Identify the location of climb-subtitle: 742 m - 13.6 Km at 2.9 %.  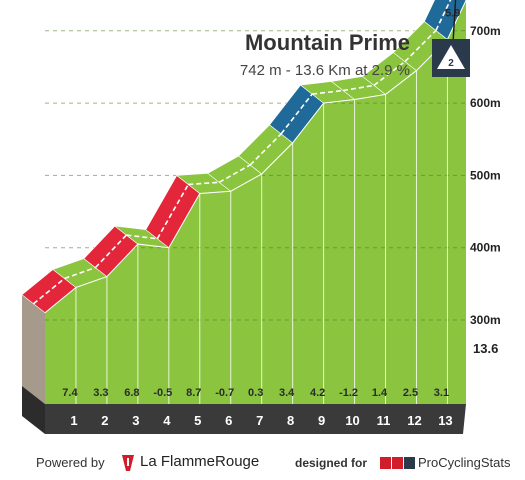
(324, 70).